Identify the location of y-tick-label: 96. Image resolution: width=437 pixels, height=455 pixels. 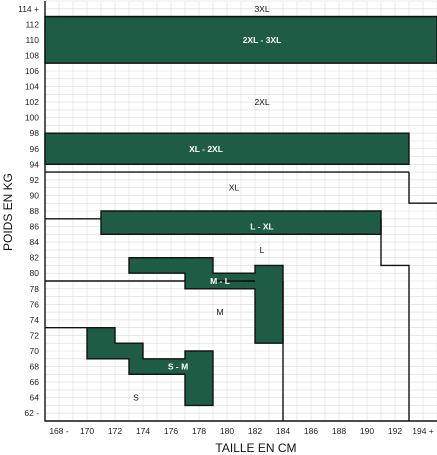
(35, 149).